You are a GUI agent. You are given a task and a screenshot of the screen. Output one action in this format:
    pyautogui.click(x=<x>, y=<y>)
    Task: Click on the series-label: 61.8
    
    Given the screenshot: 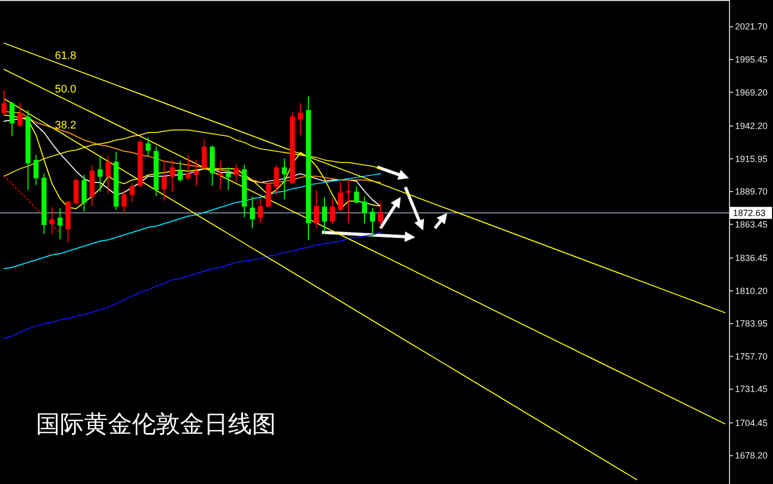 What is the action you would take?
    pyautogui.click(x=65, y=56)
    